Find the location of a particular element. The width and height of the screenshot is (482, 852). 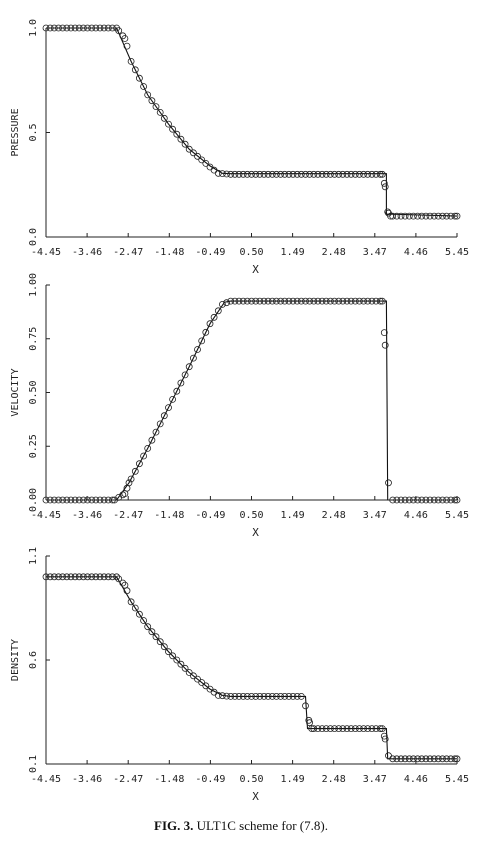

y-tick-label: 0.5 is located at coordinates (33, 132).